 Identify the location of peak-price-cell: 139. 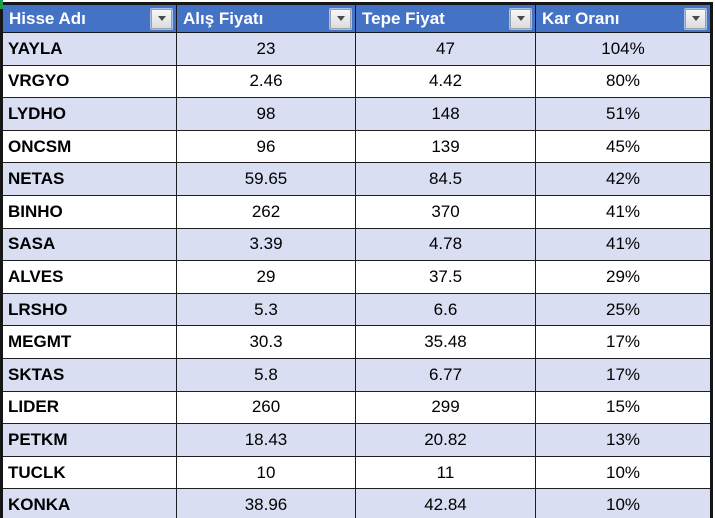
(446, 146).